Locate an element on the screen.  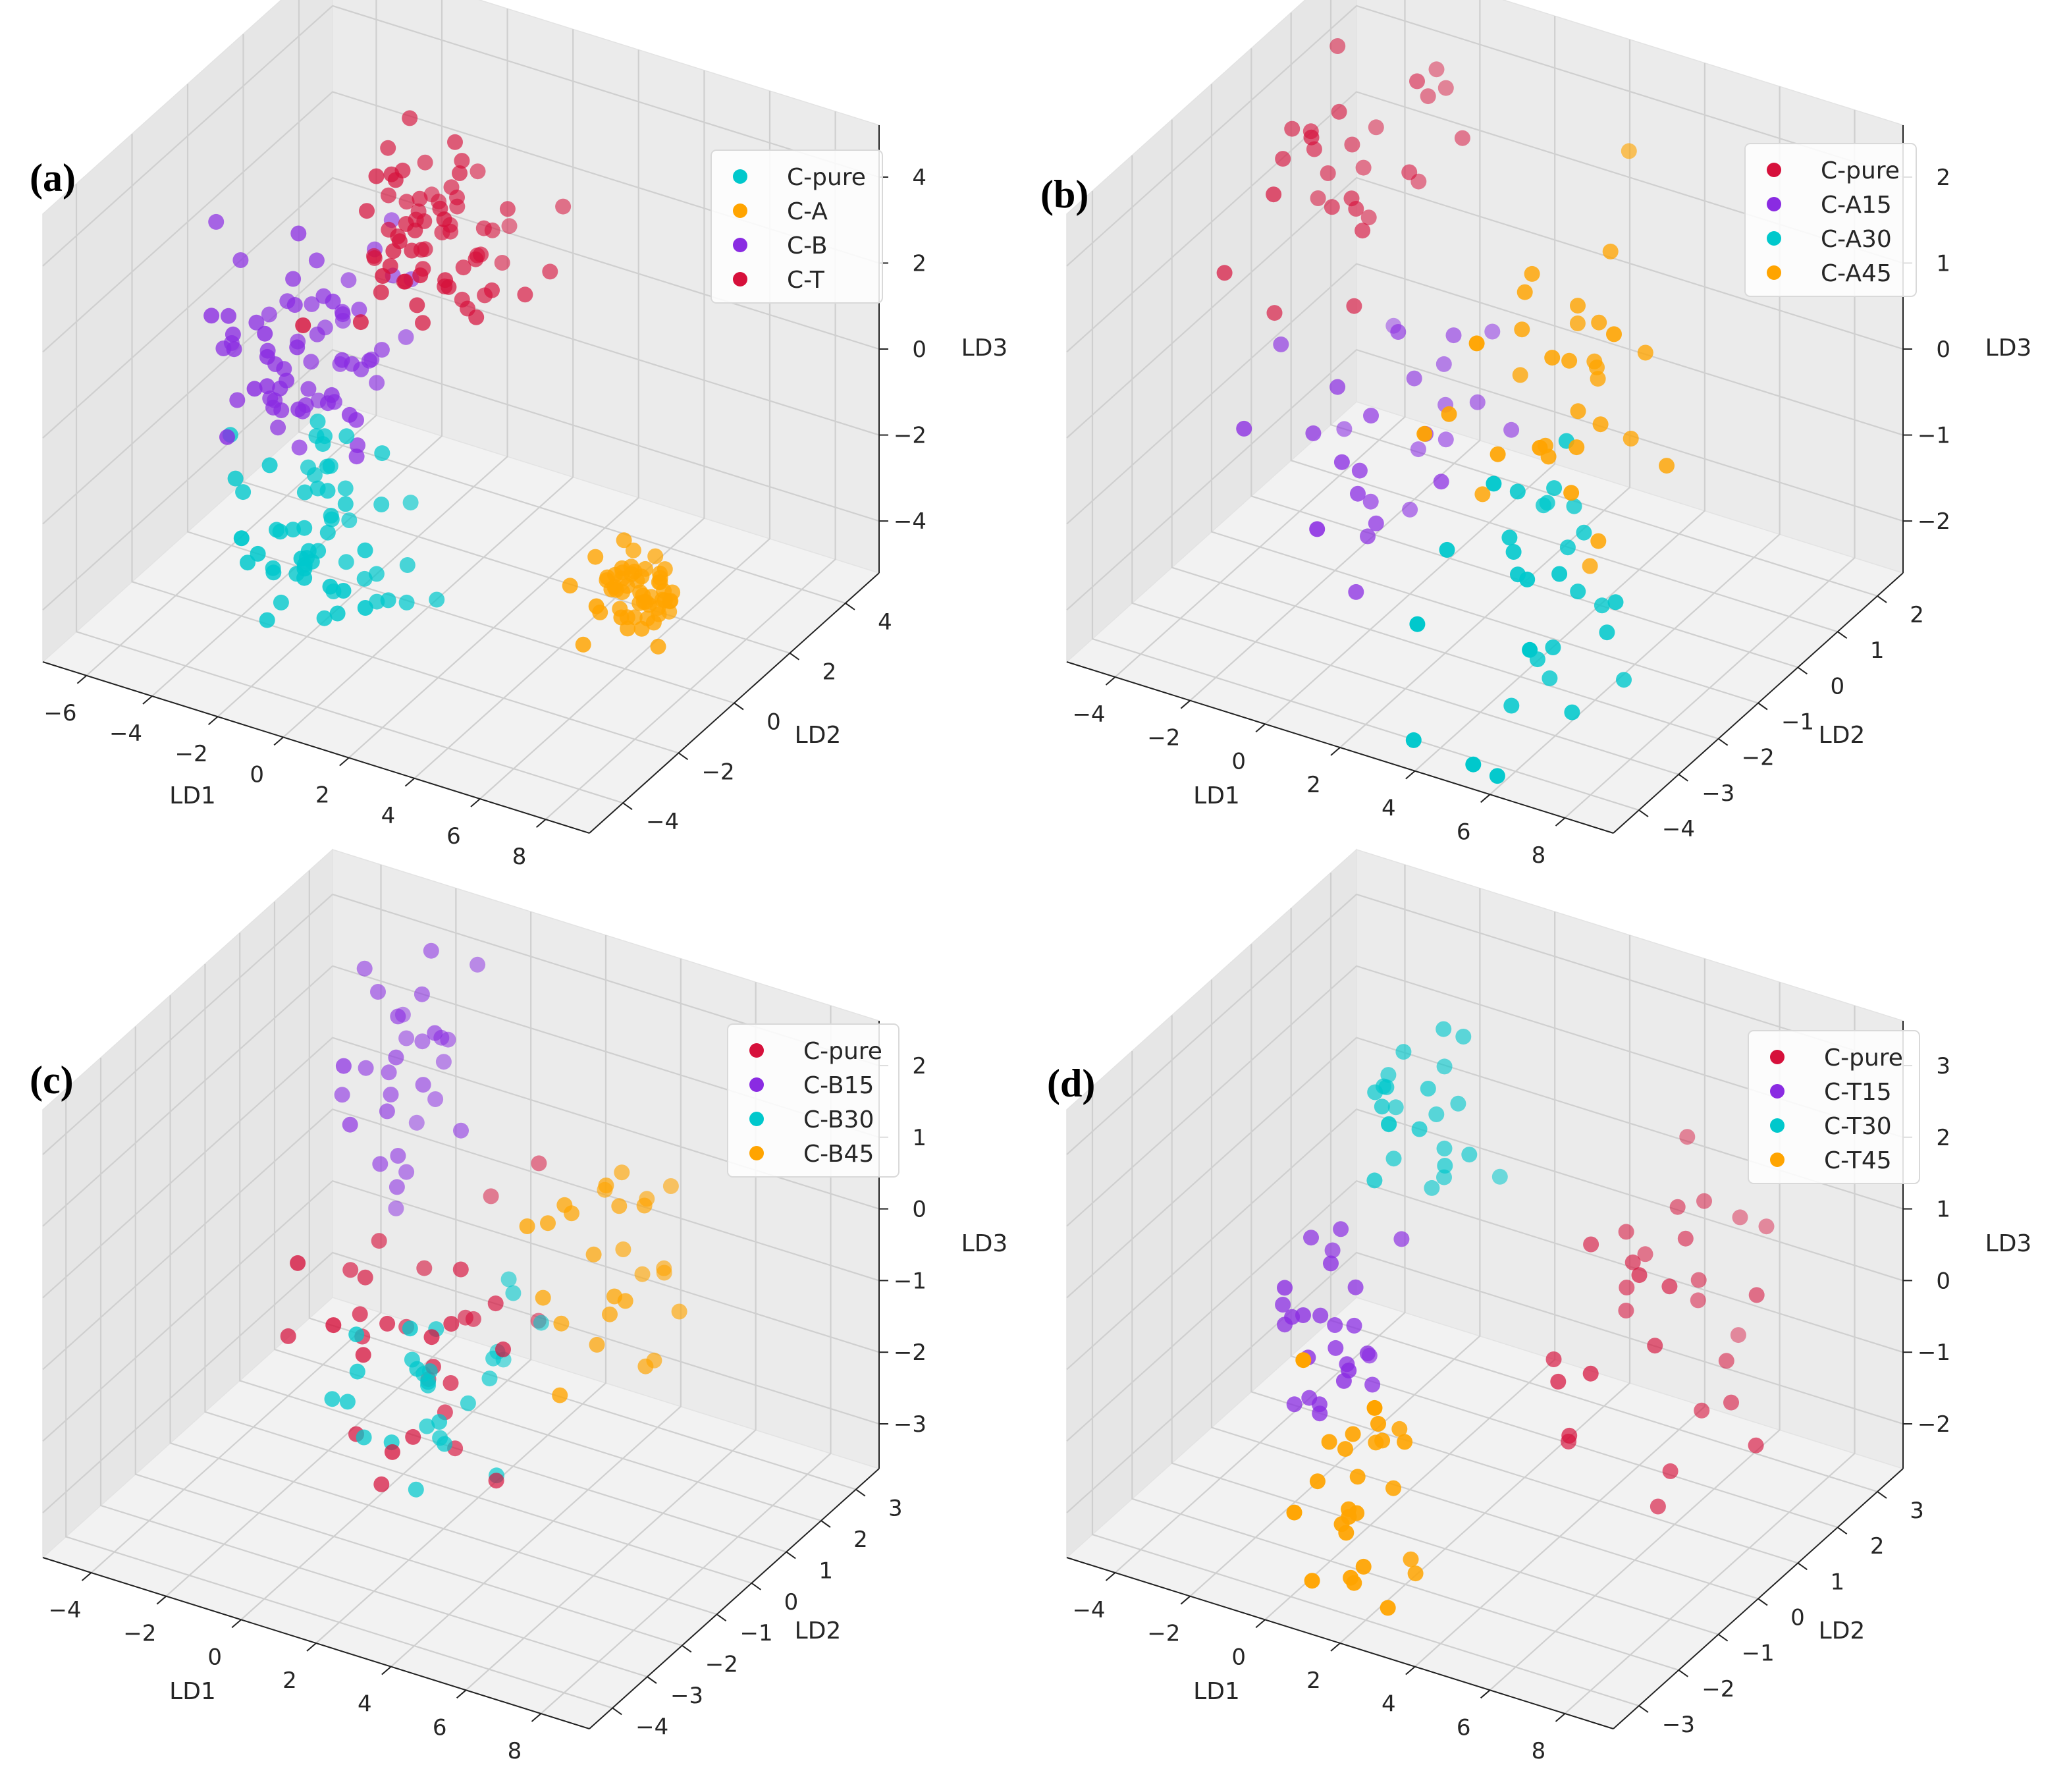
z-tick-label: 0 is located at coordinates (1943, 350).